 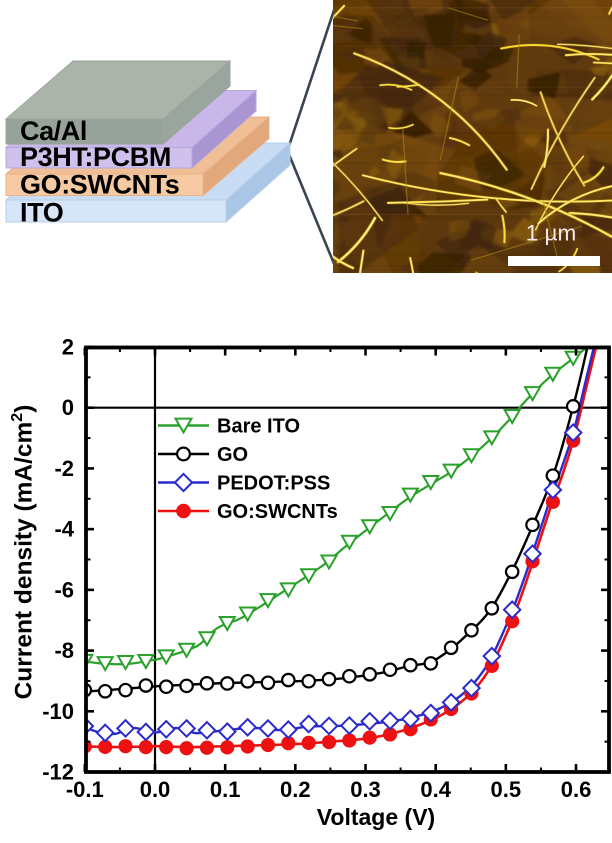 What do you see at coordinates (551, 233) in the screenshot?
I see `svg-text: 1 µm` at bounding box center [551, 233].